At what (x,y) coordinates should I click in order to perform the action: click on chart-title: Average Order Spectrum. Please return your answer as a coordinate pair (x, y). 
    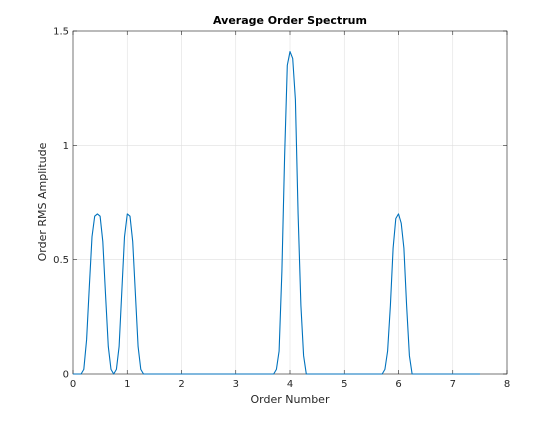
    Looking at the image, I should click on (290, 20).